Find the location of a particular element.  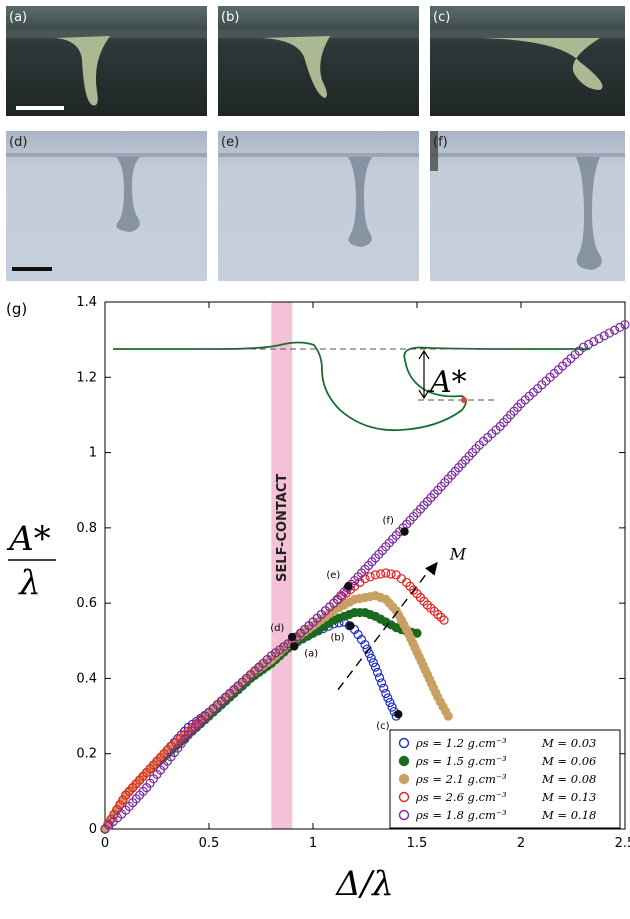

photo-b: (b) is located at coordinates (318, 61).